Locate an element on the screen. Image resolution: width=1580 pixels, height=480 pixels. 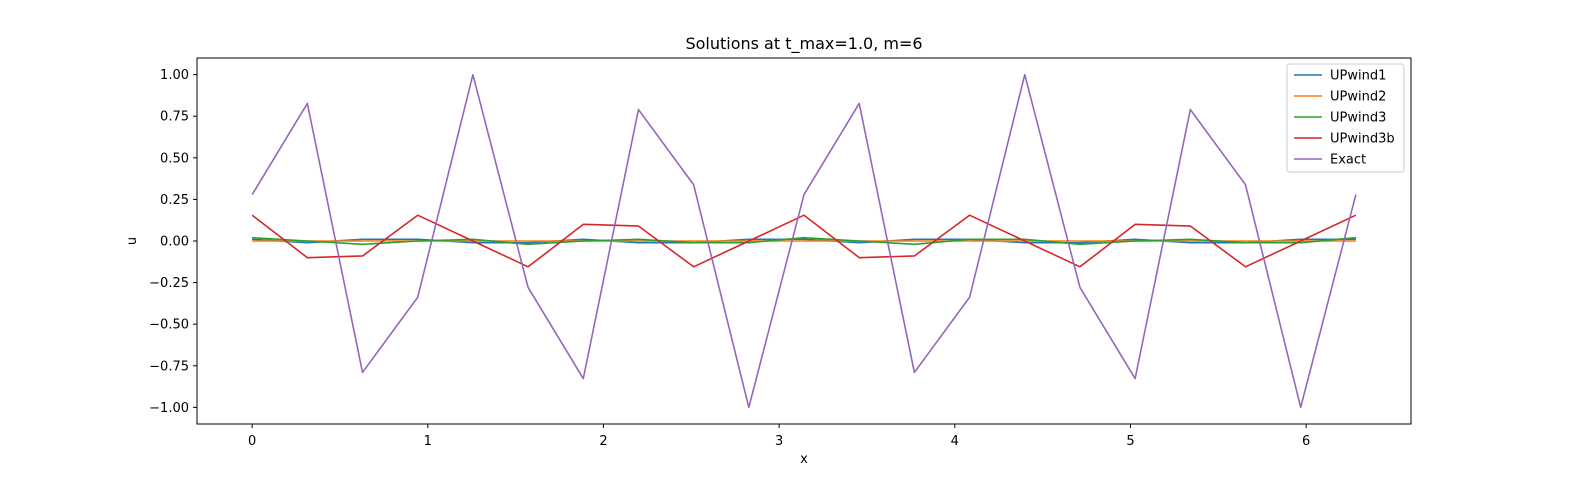
y-tick-label: 0.25 is located at coordinates (174, 200).